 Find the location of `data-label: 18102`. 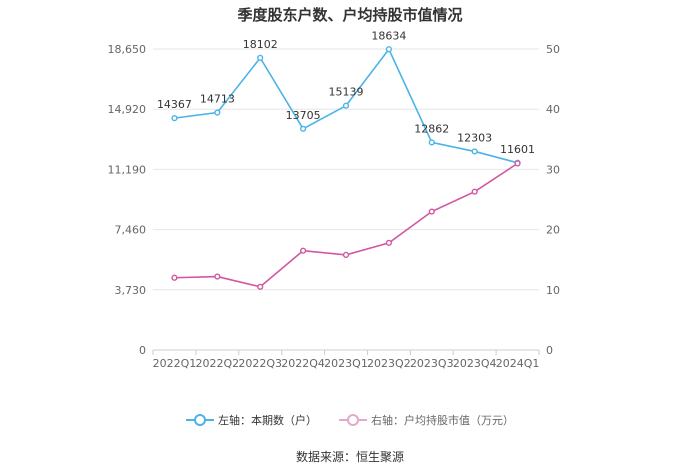

data-label: 18102 is located at coordinates (260, 44).